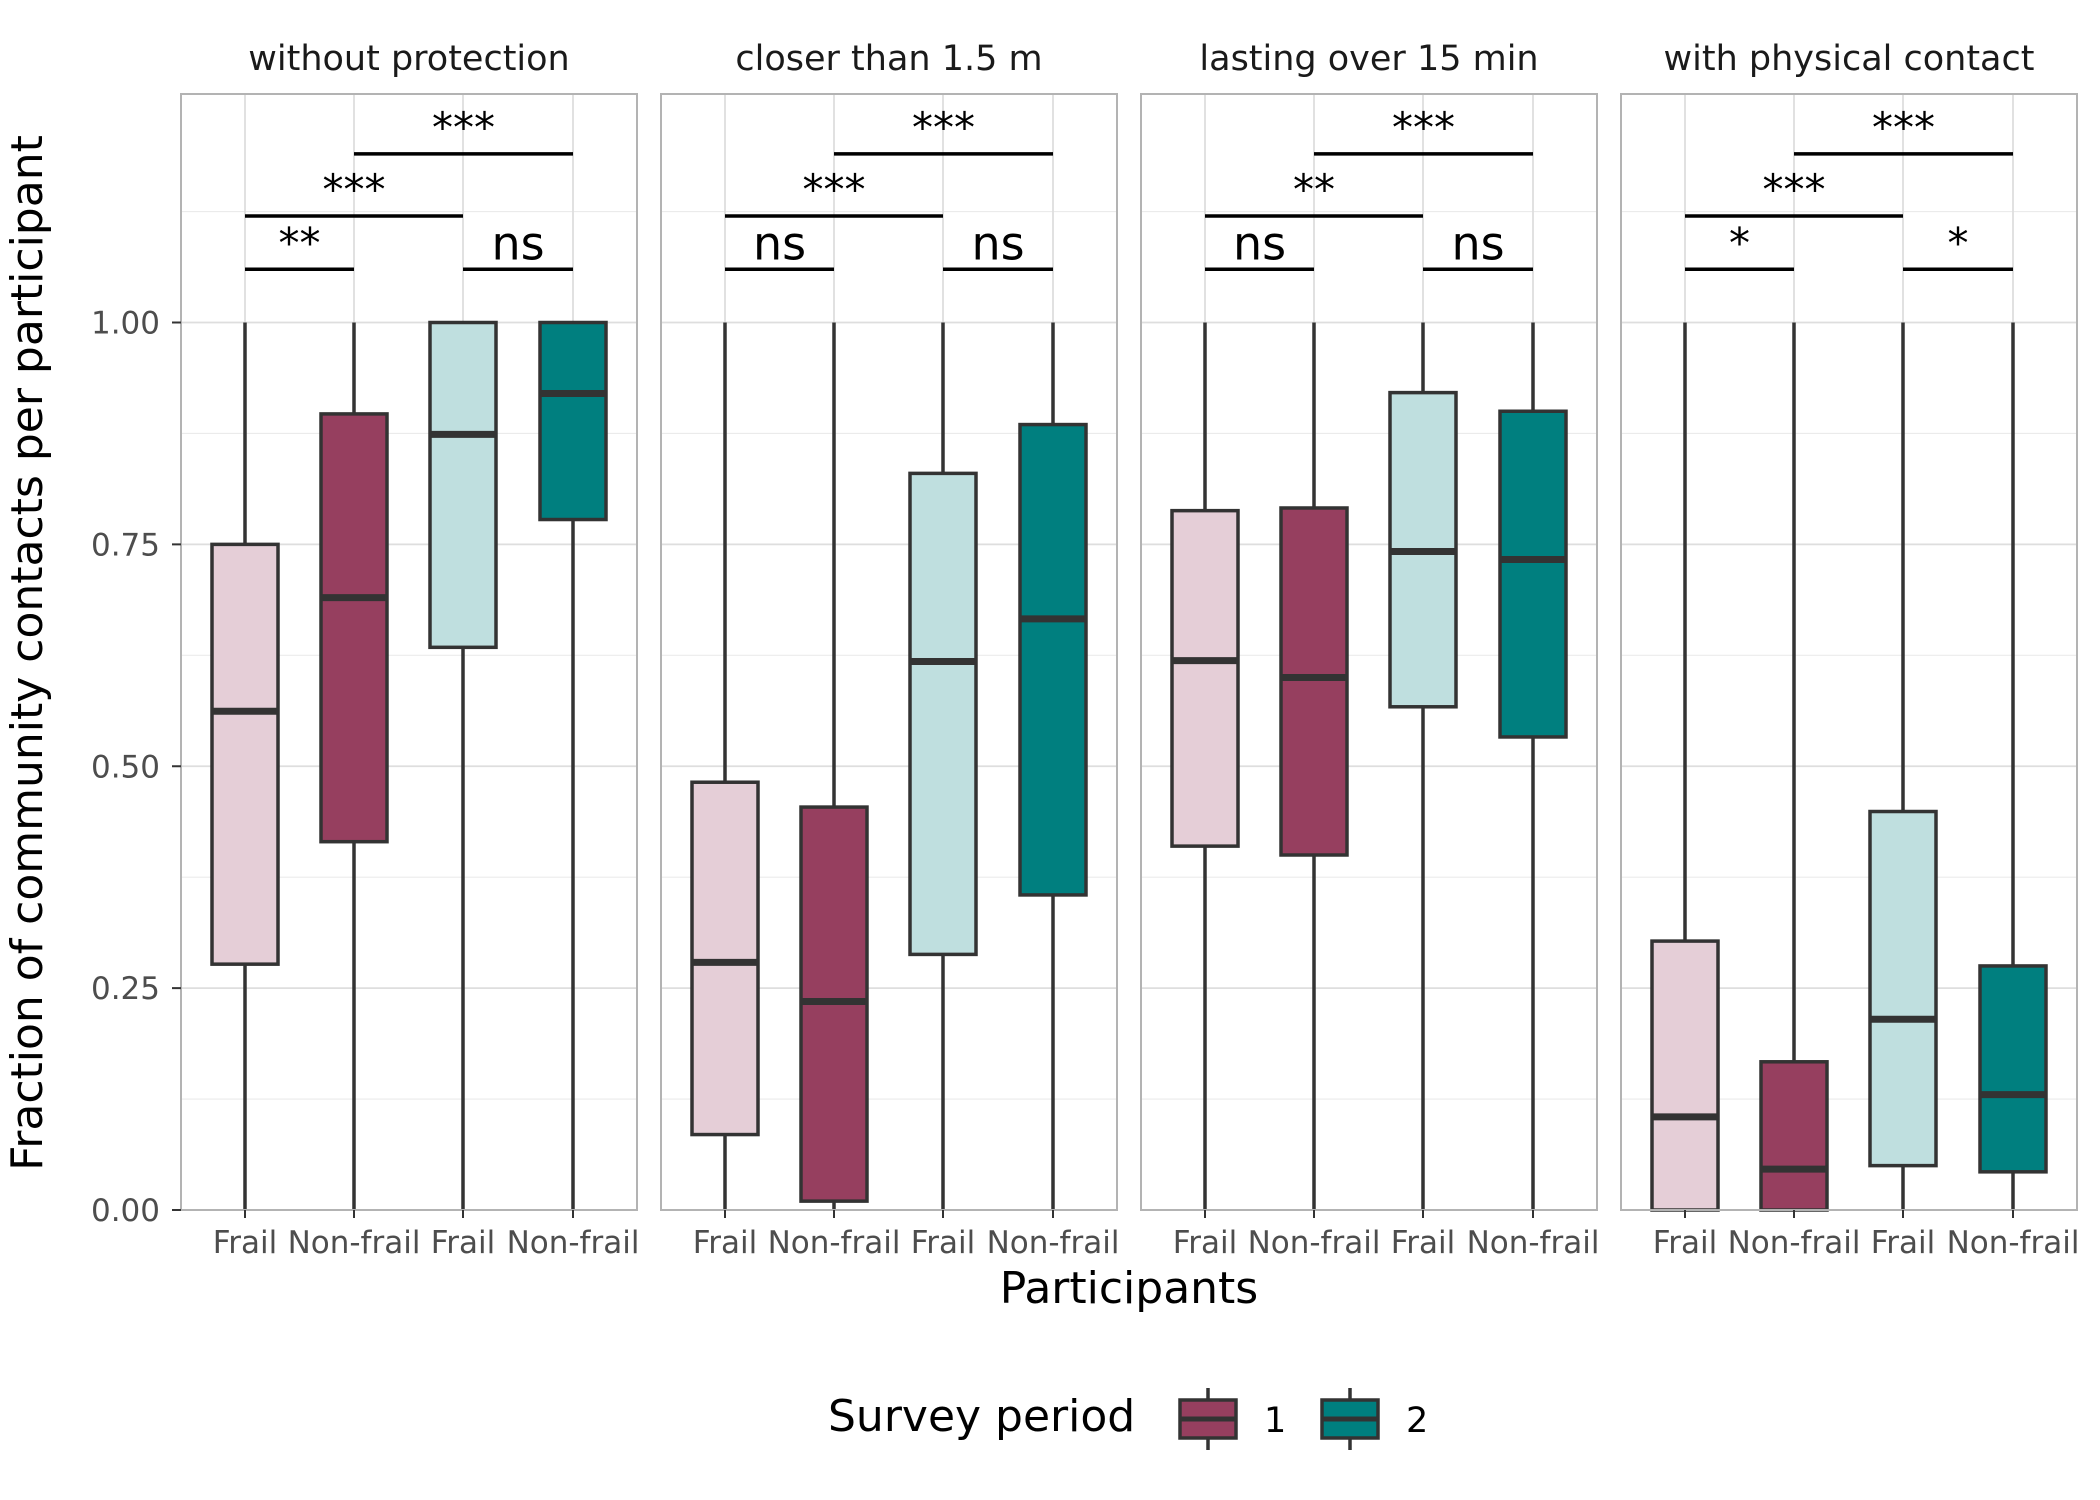 The width and height of the screenshot is (2100, 1500). Describe the element at coordinates (409, 59) in the screenshot. I see `facet-title: without protection` at that location.